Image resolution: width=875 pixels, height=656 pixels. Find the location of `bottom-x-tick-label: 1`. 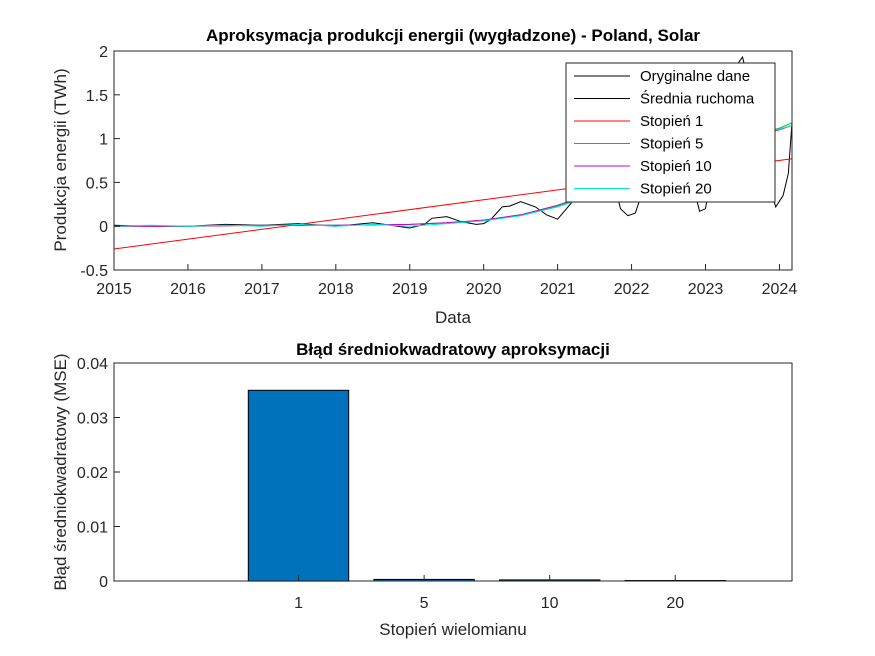

bottom-x-tick-label: 1 is located at coordinates (298, 603).